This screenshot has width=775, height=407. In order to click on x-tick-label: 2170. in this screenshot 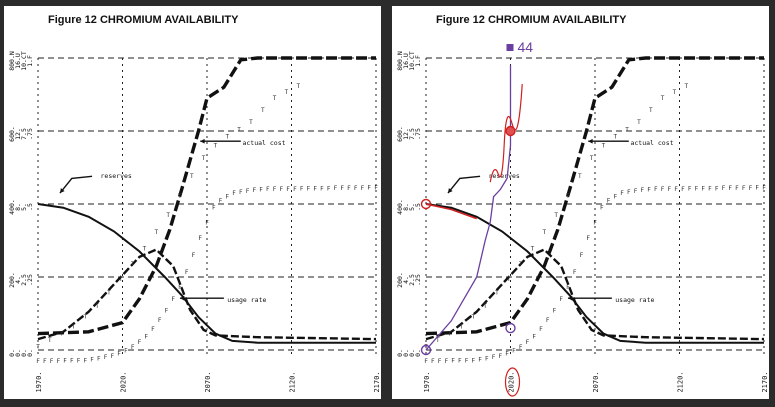, I will do `click(765, 381)`.